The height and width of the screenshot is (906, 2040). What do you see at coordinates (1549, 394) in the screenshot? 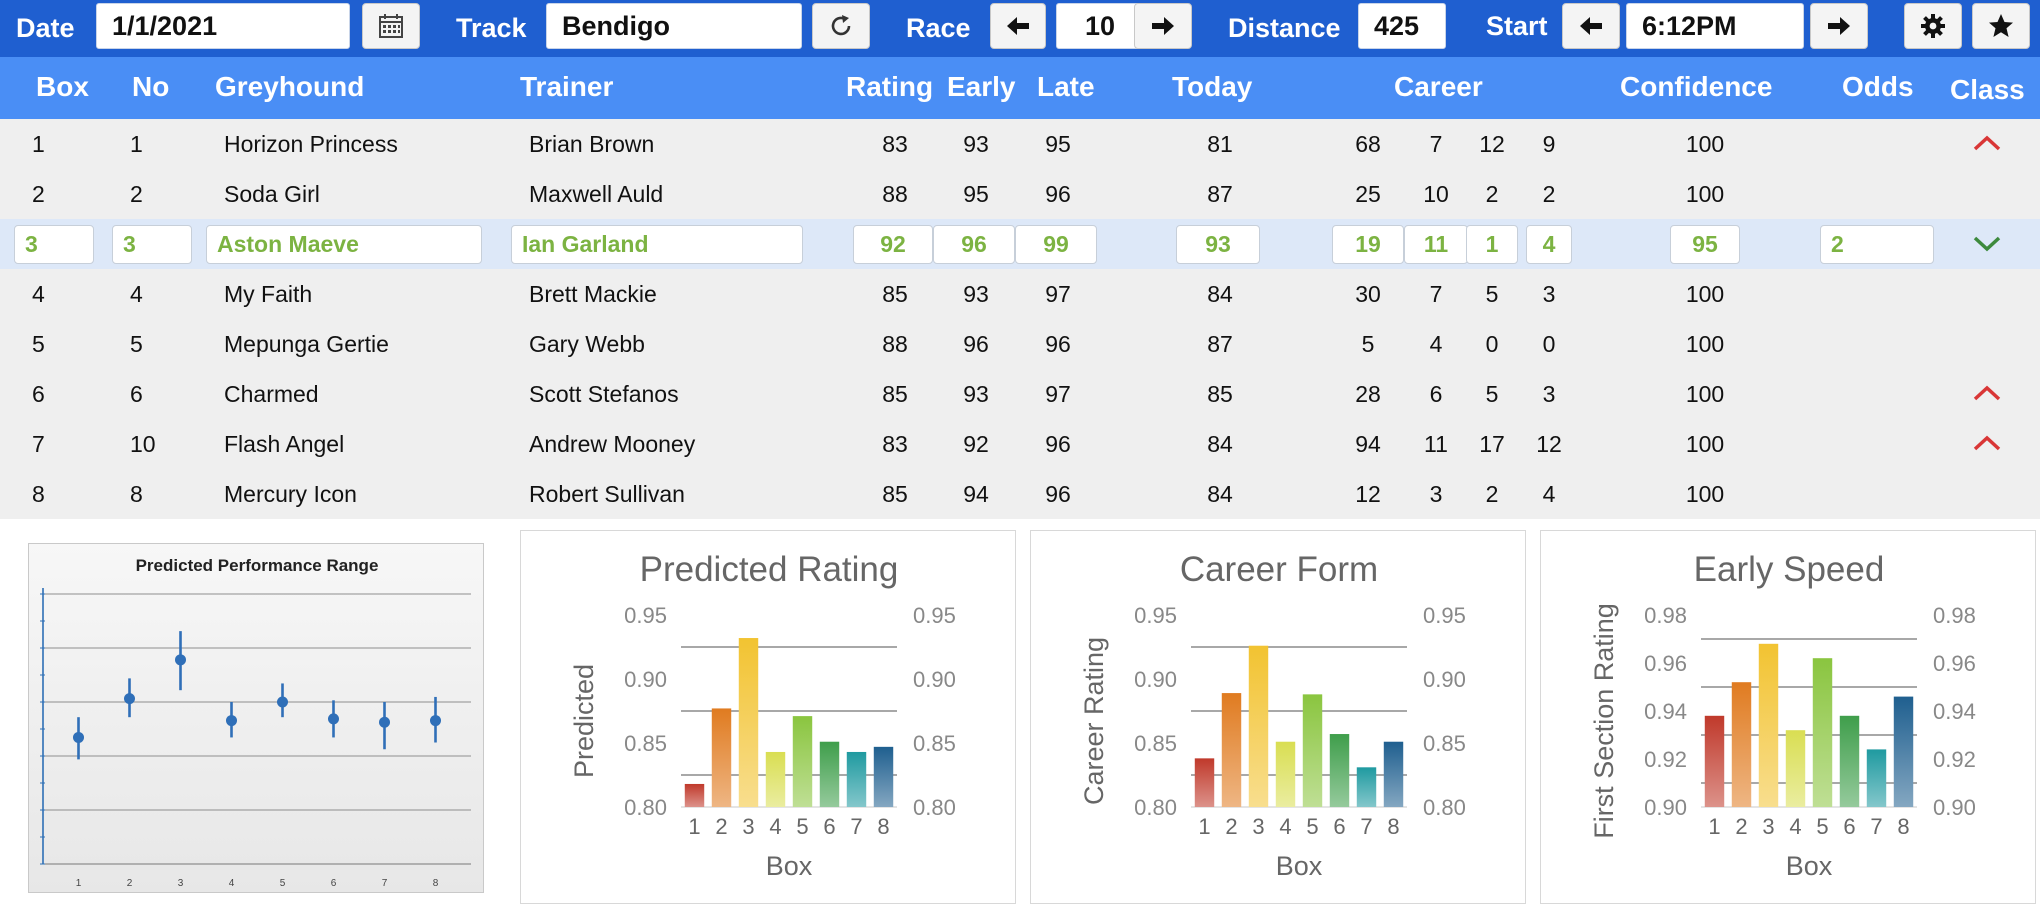
I see `cell-career-3: 3` at bounding box center [1549, 394].